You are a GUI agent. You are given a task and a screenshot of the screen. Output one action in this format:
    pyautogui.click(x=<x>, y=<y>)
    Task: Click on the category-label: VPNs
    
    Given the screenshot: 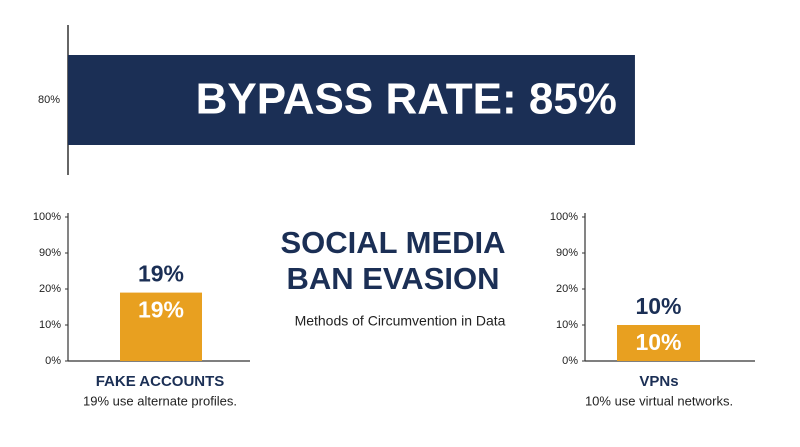 What is the action you would take?
    pyautogui.click(x=658, y=381)
    